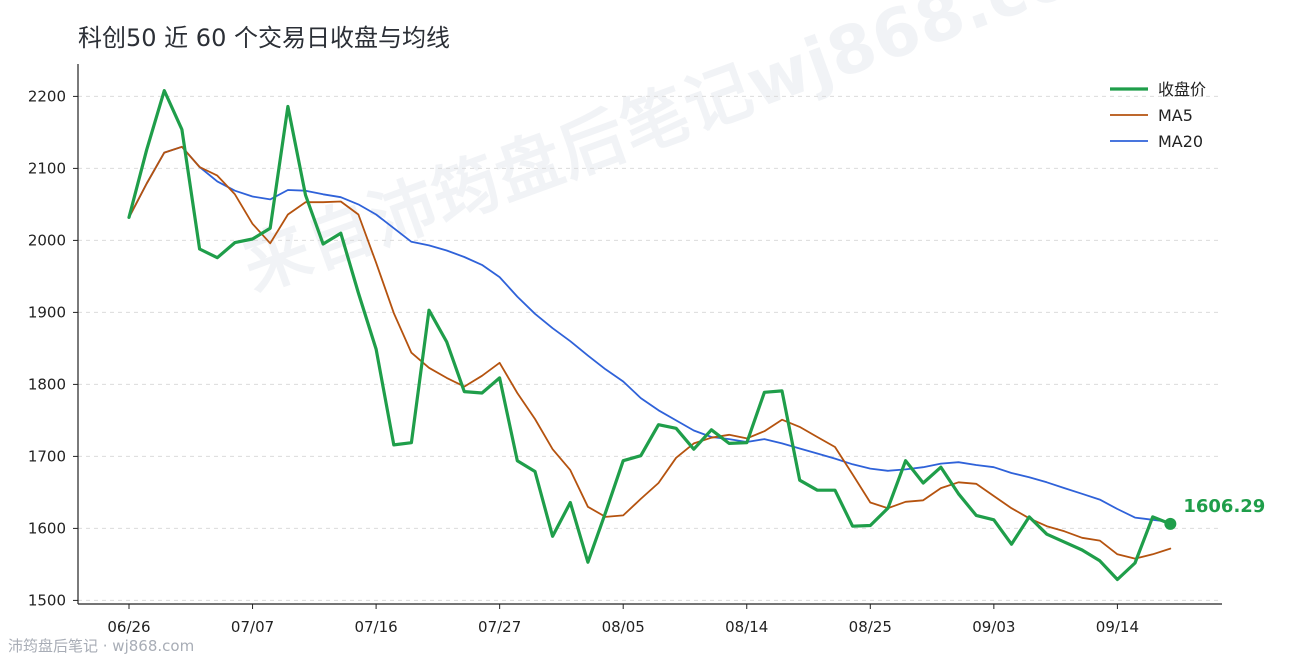 The height and width of the screenshot is (660, 1290). I want to click on legend: 收盘价 MA5 MA20, so click(1158, 115).